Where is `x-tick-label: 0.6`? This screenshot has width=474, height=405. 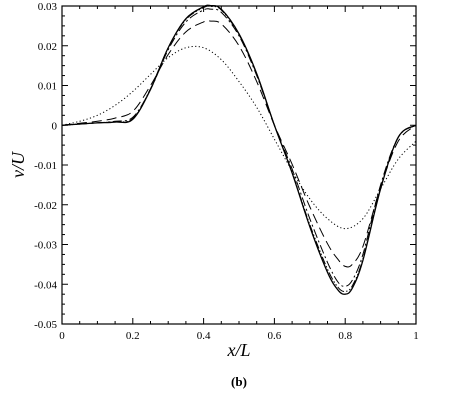 x-tick-label: 0.6 is located at coordinates (275, 336).